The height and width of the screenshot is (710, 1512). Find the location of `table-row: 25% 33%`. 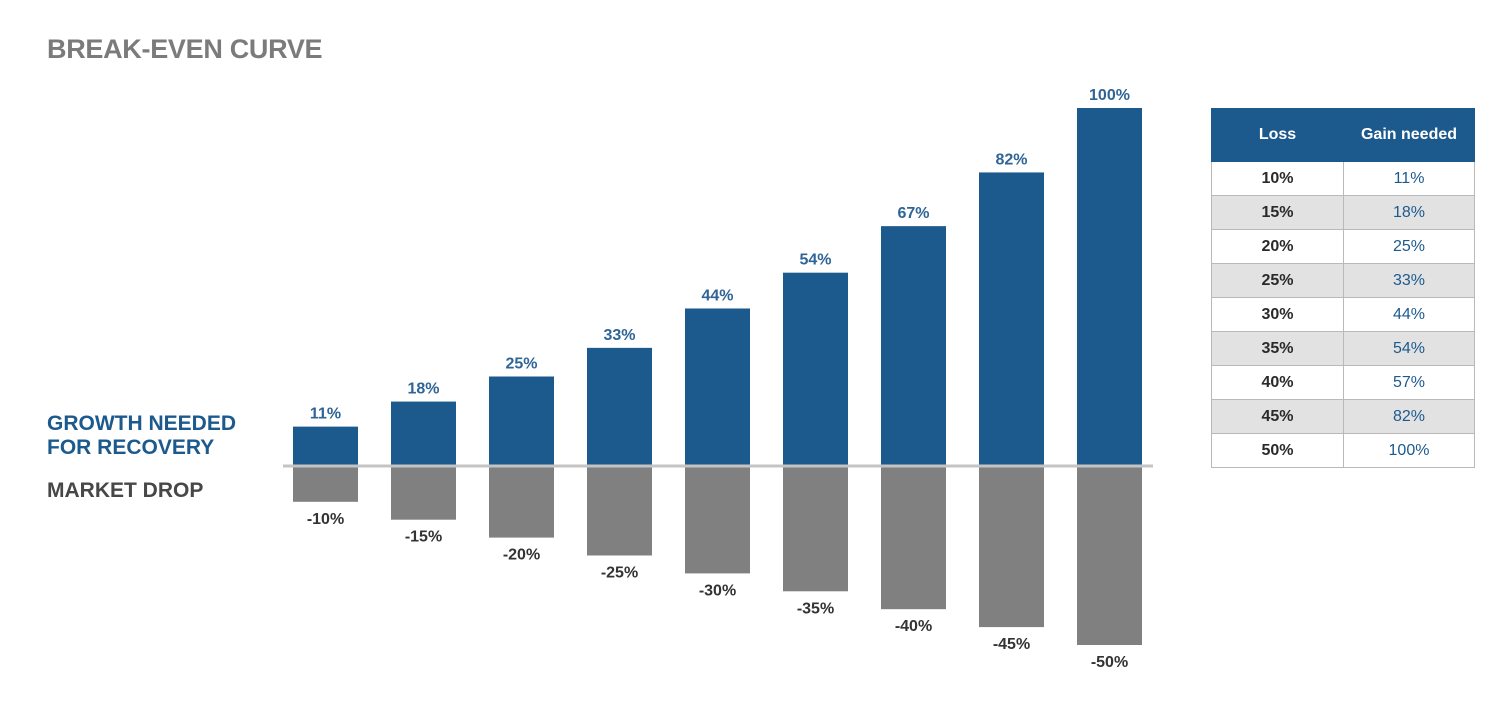

table-row: 25% 33% is located at coordinates (1343, 280).